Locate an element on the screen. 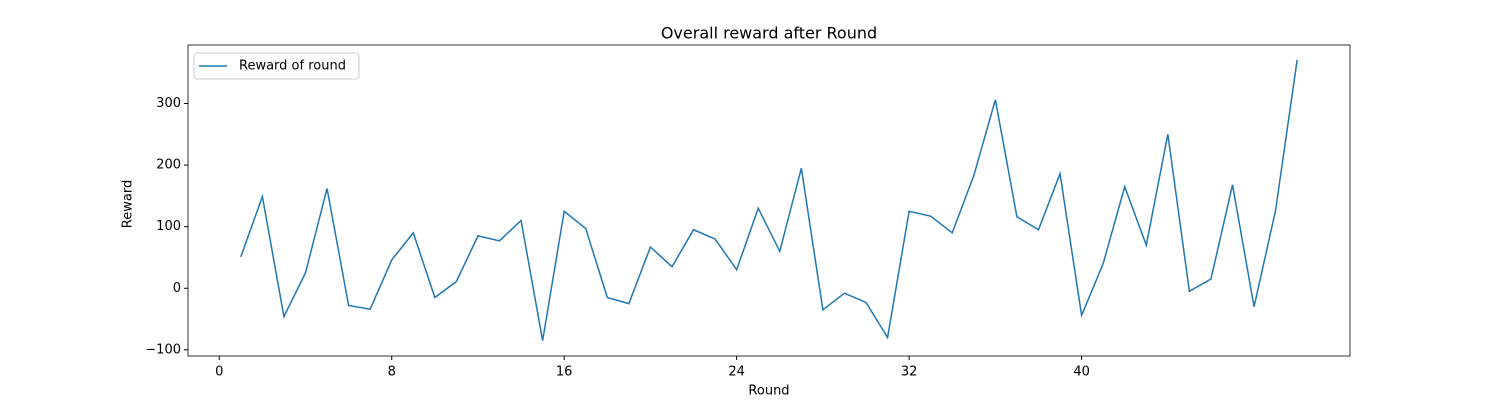  y-tick-label: −100 is located at coordinates (163, 349).